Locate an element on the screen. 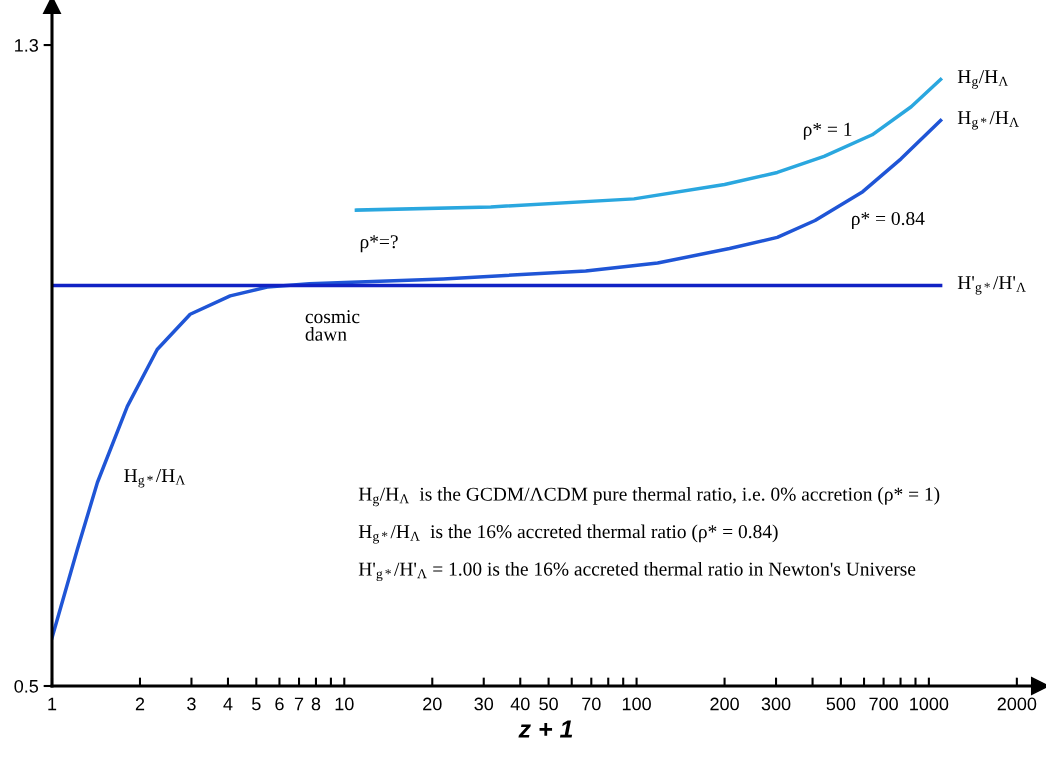 This screenshot has width=1046, height=758. annotation: ρ* = 1 is located at coordinates (827, 131).